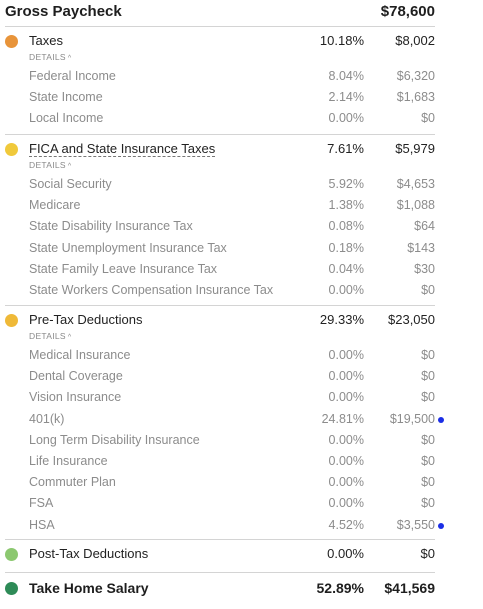 Image resolution: width=483 pixels, height=609 pixels. What do you see at coordinates (89, 588) in the screenshot?
I see `section-takehome-label: Take Home Salary` at bounding box center [89, 588].